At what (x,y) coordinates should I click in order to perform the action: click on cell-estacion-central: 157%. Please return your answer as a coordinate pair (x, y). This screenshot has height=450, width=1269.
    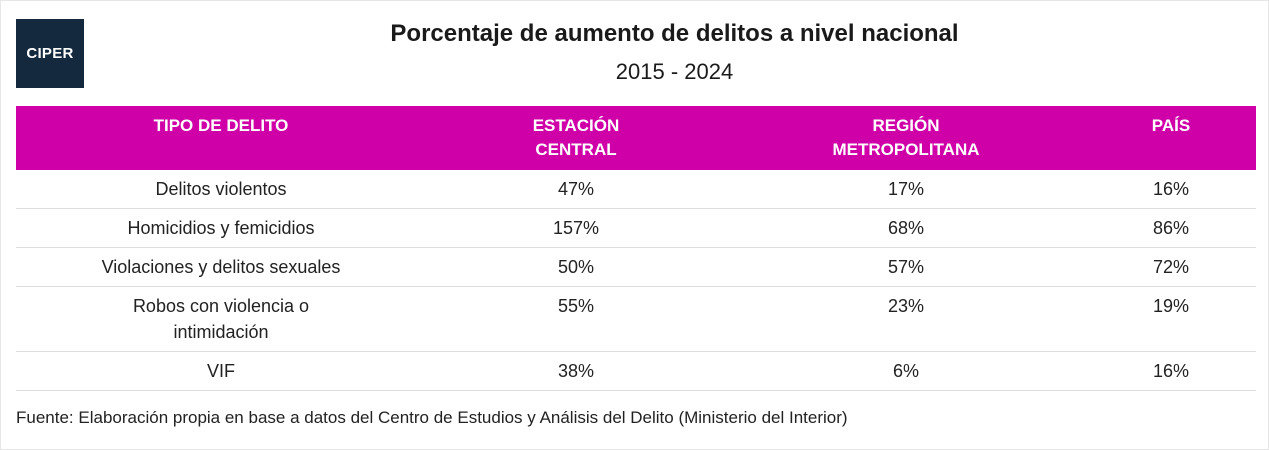
    Looking at the image, I should click on (576, 228).